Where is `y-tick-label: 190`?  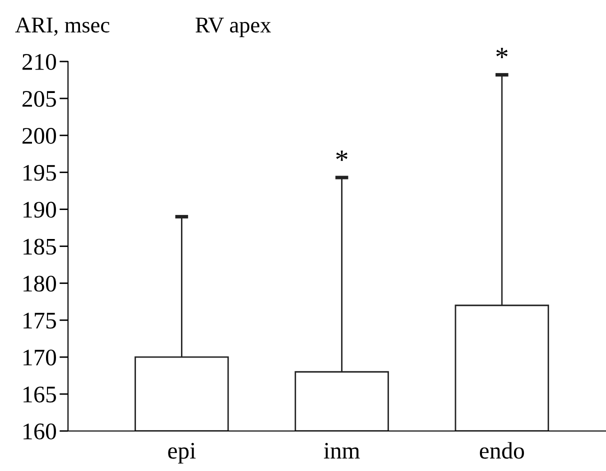 y-tick-label: 190 is located at coordinates (40, 210).